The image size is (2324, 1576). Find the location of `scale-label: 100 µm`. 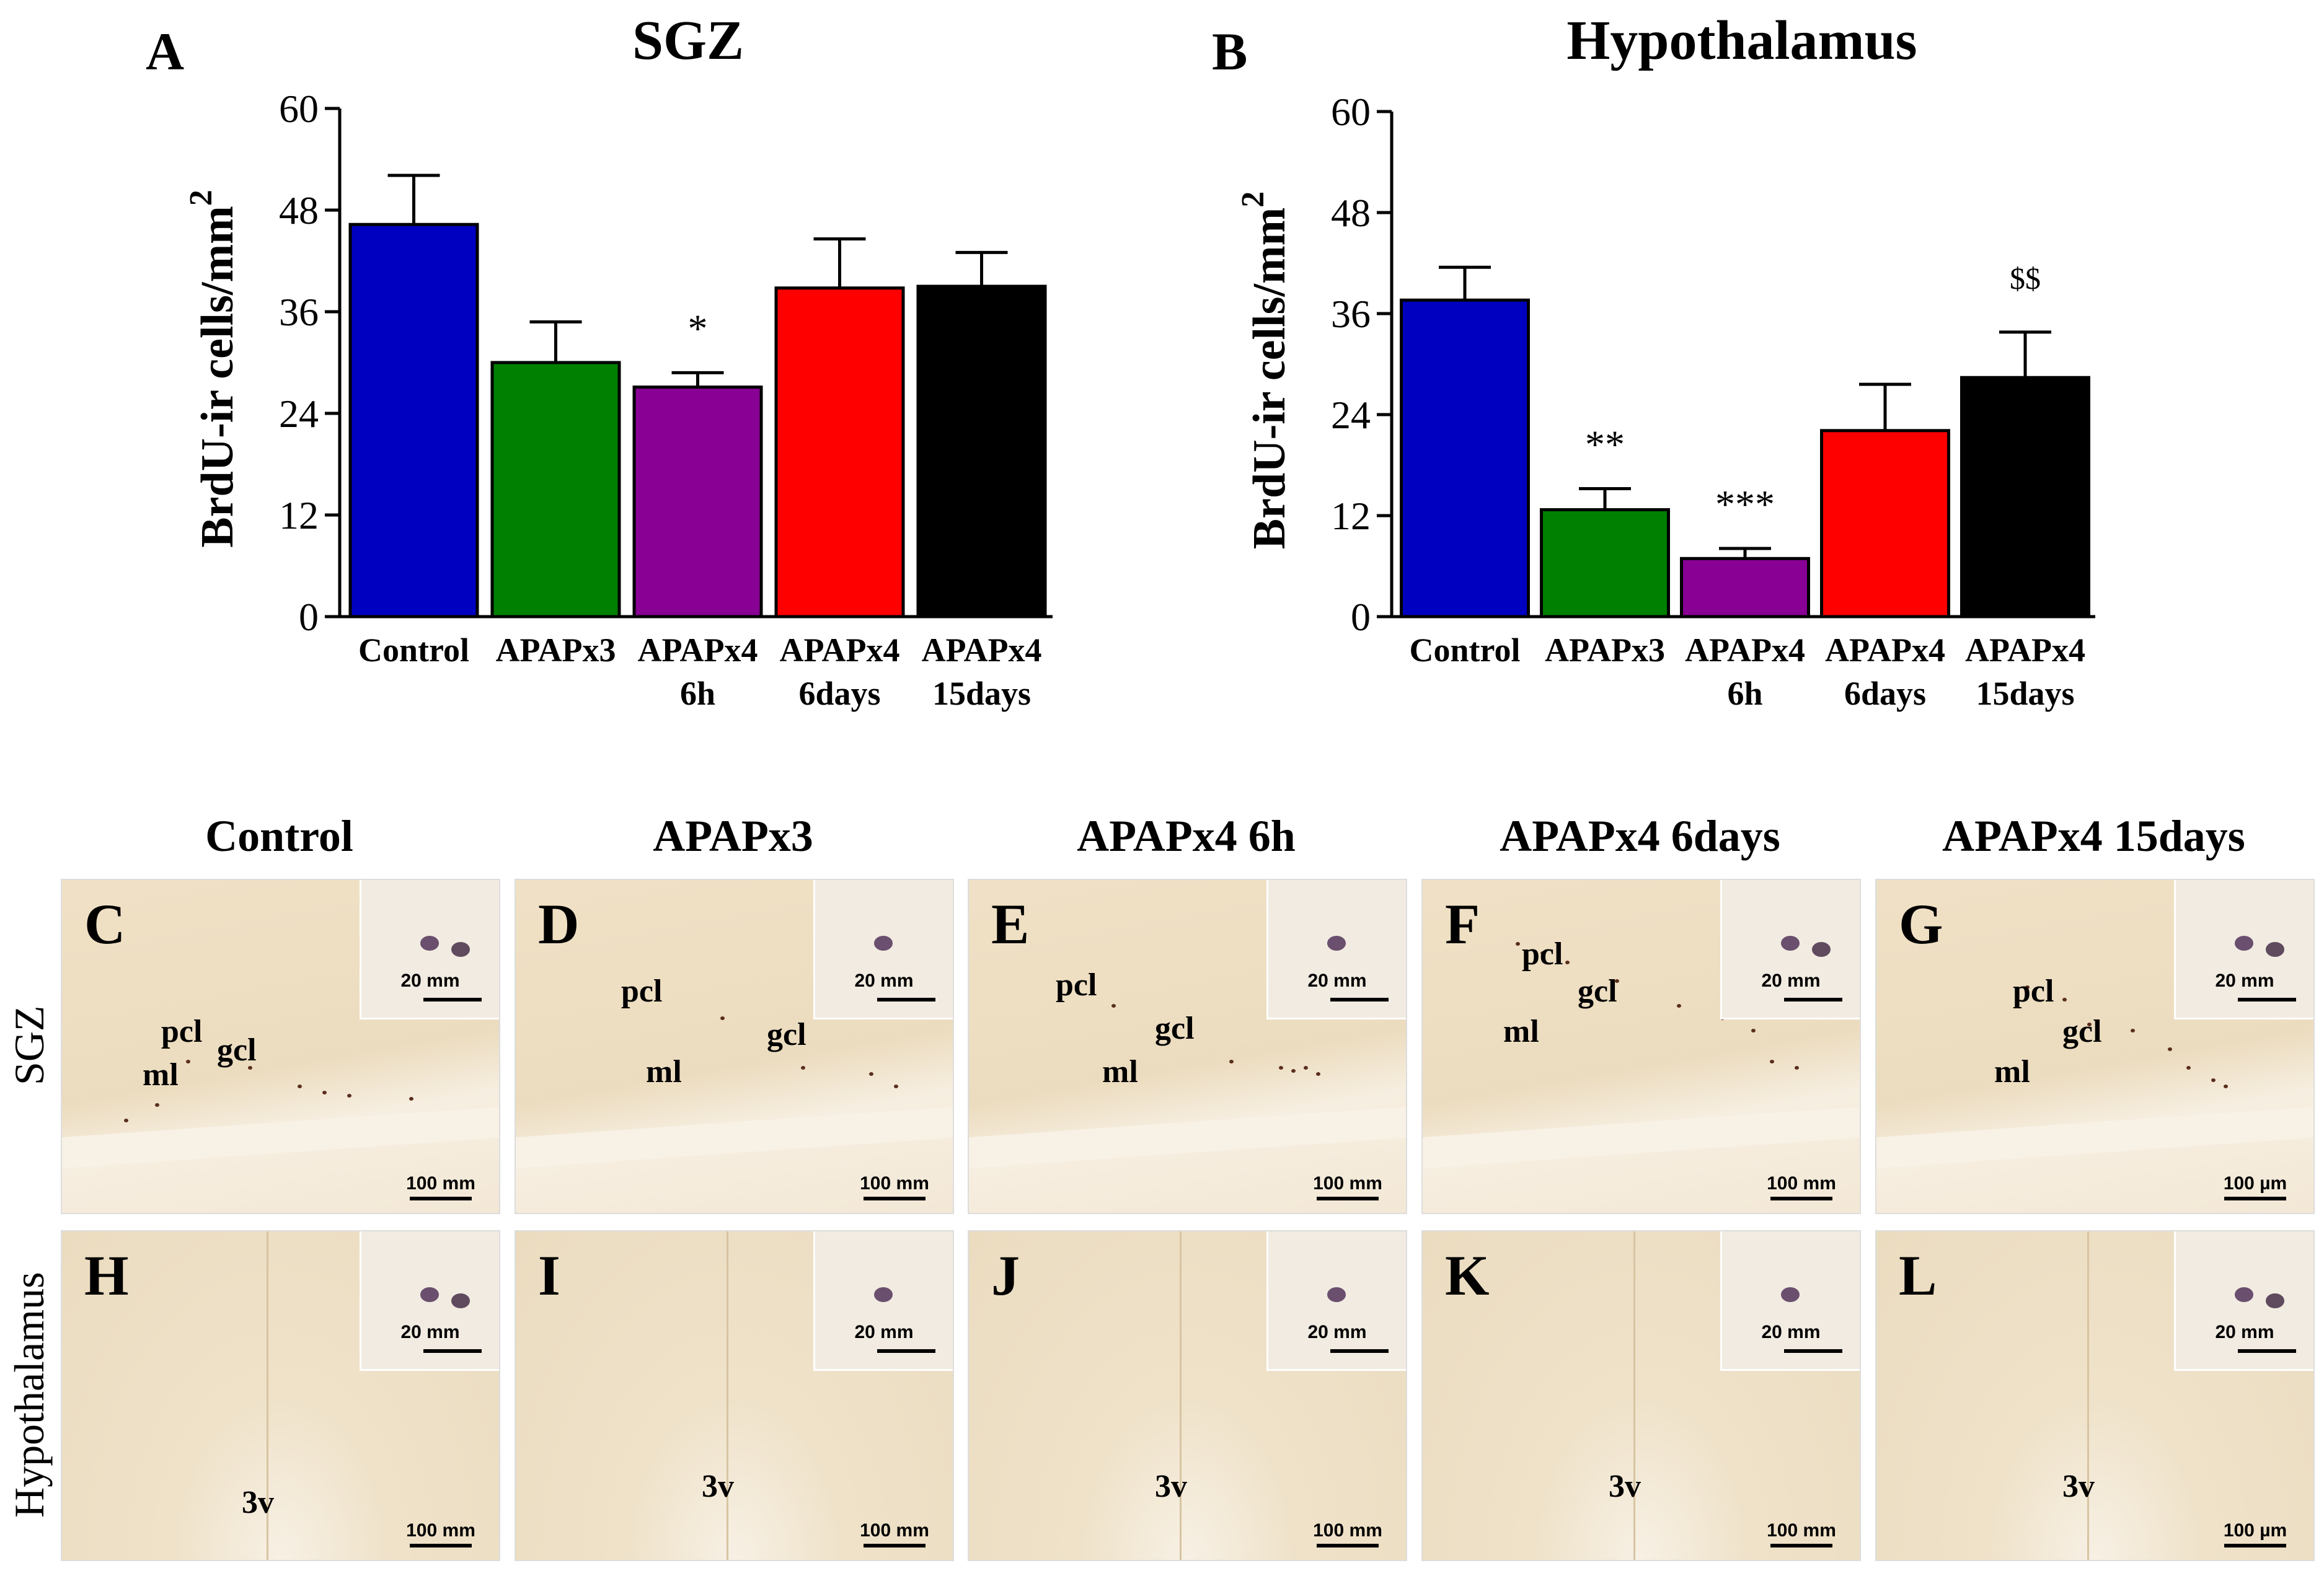

scale-label: 100 µm is located at coordinates (2255, 1530).